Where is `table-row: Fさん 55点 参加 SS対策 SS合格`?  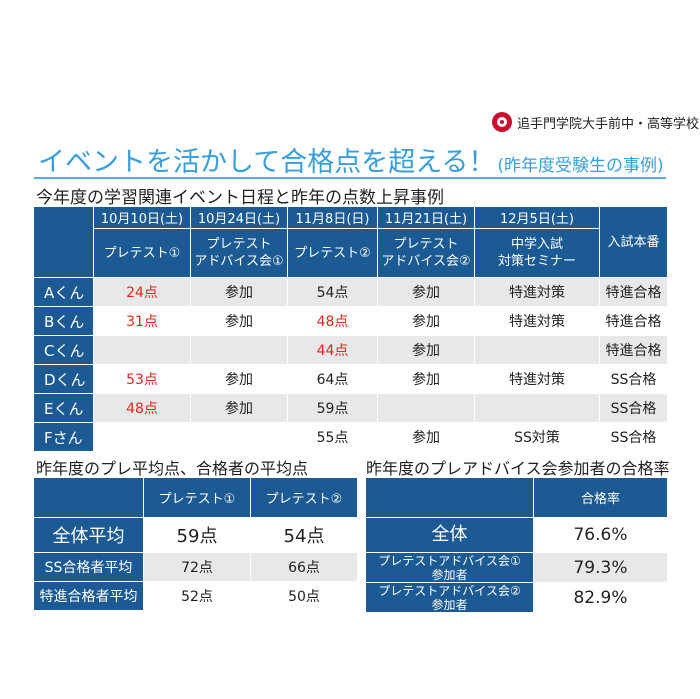
table-row: Fさん 55点 参加 SS対策 SS合格 is located at coordinates (350, 437).